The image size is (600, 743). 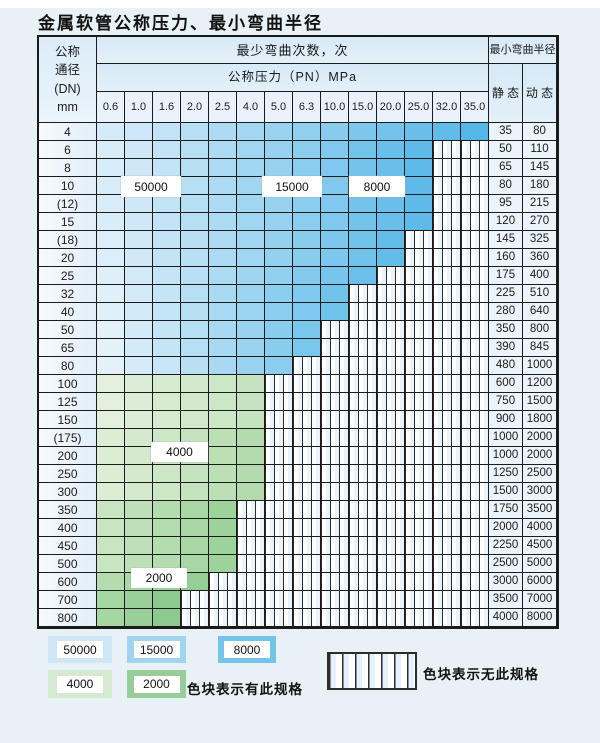 What do you see at coordinates (540, 510) in the screenshot?
I see `dynamic-radius-cell: 3500` at bounding box center [540, 510].